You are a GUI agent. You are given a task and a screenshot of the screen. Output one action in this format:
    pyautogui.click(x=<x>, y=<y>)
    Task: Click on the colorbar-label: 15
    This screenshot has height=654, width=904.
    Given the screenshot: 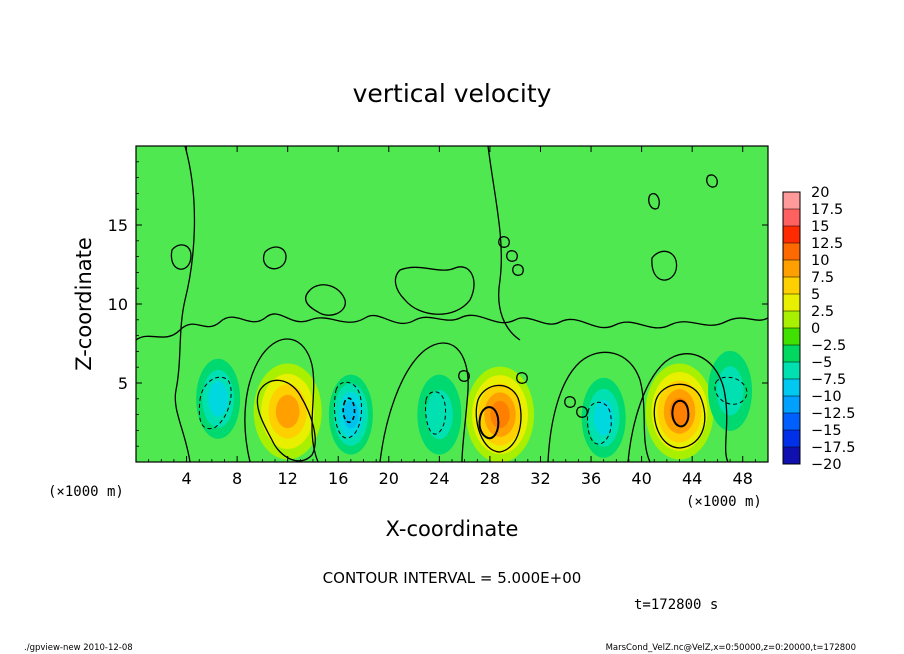 What is the action you would take?
    pyautogui.click(x=820, y=227)
    